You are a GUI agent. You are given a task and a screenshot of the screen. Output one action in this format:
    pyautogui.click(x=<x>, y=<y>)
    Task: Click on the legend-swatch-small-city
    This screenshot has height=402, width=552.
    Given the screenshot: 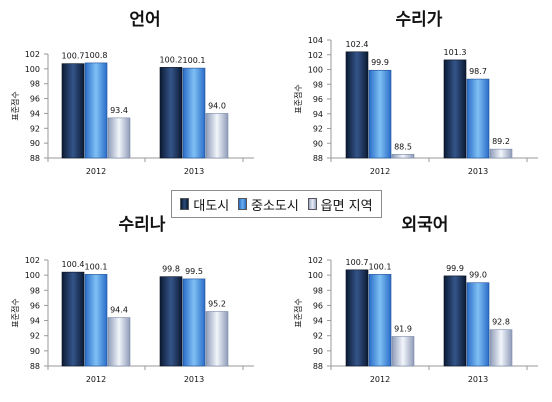 What is the action you would take?
    pyautogui.click(x=243, y=204)
    